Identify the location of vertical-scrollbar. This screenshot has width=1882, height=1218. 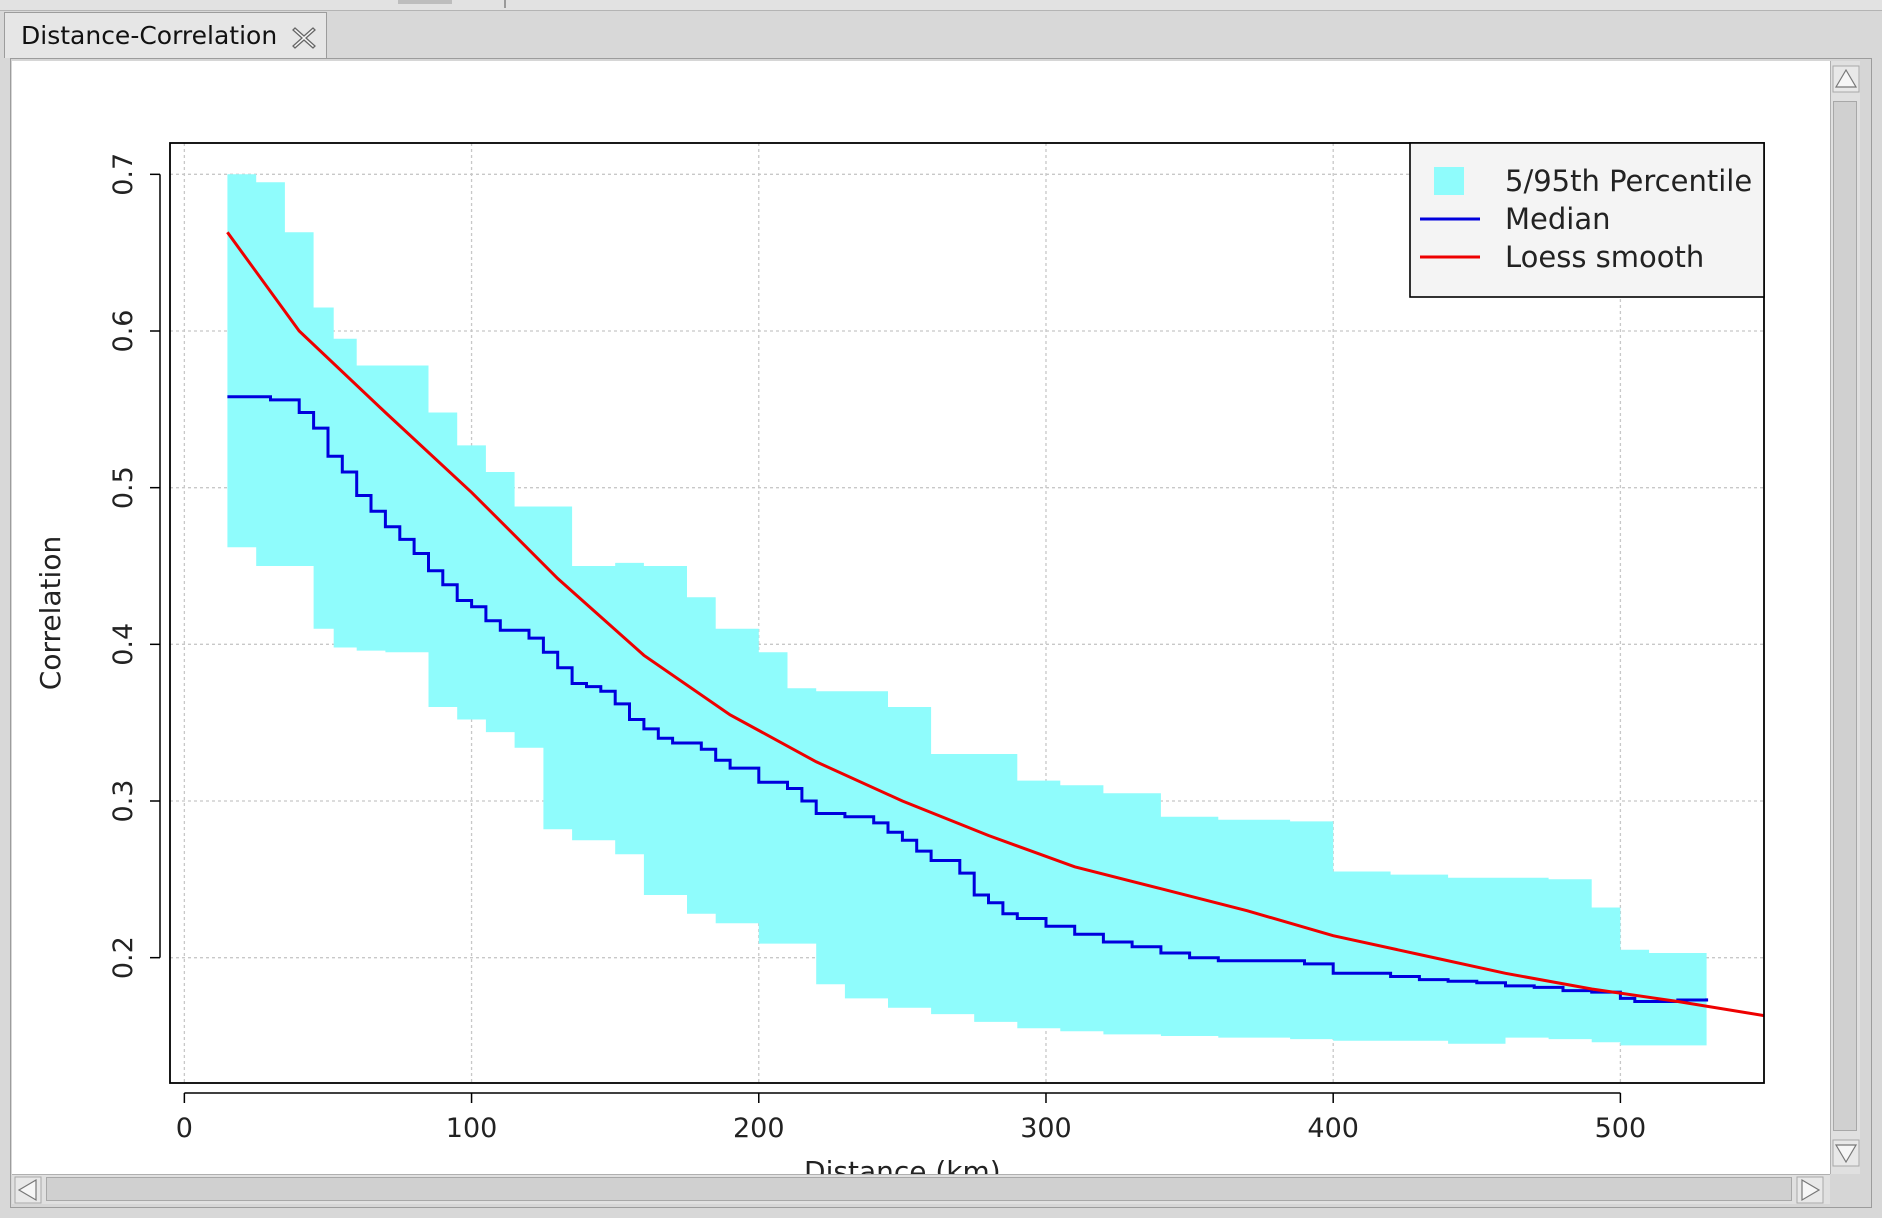
(1845, 617).